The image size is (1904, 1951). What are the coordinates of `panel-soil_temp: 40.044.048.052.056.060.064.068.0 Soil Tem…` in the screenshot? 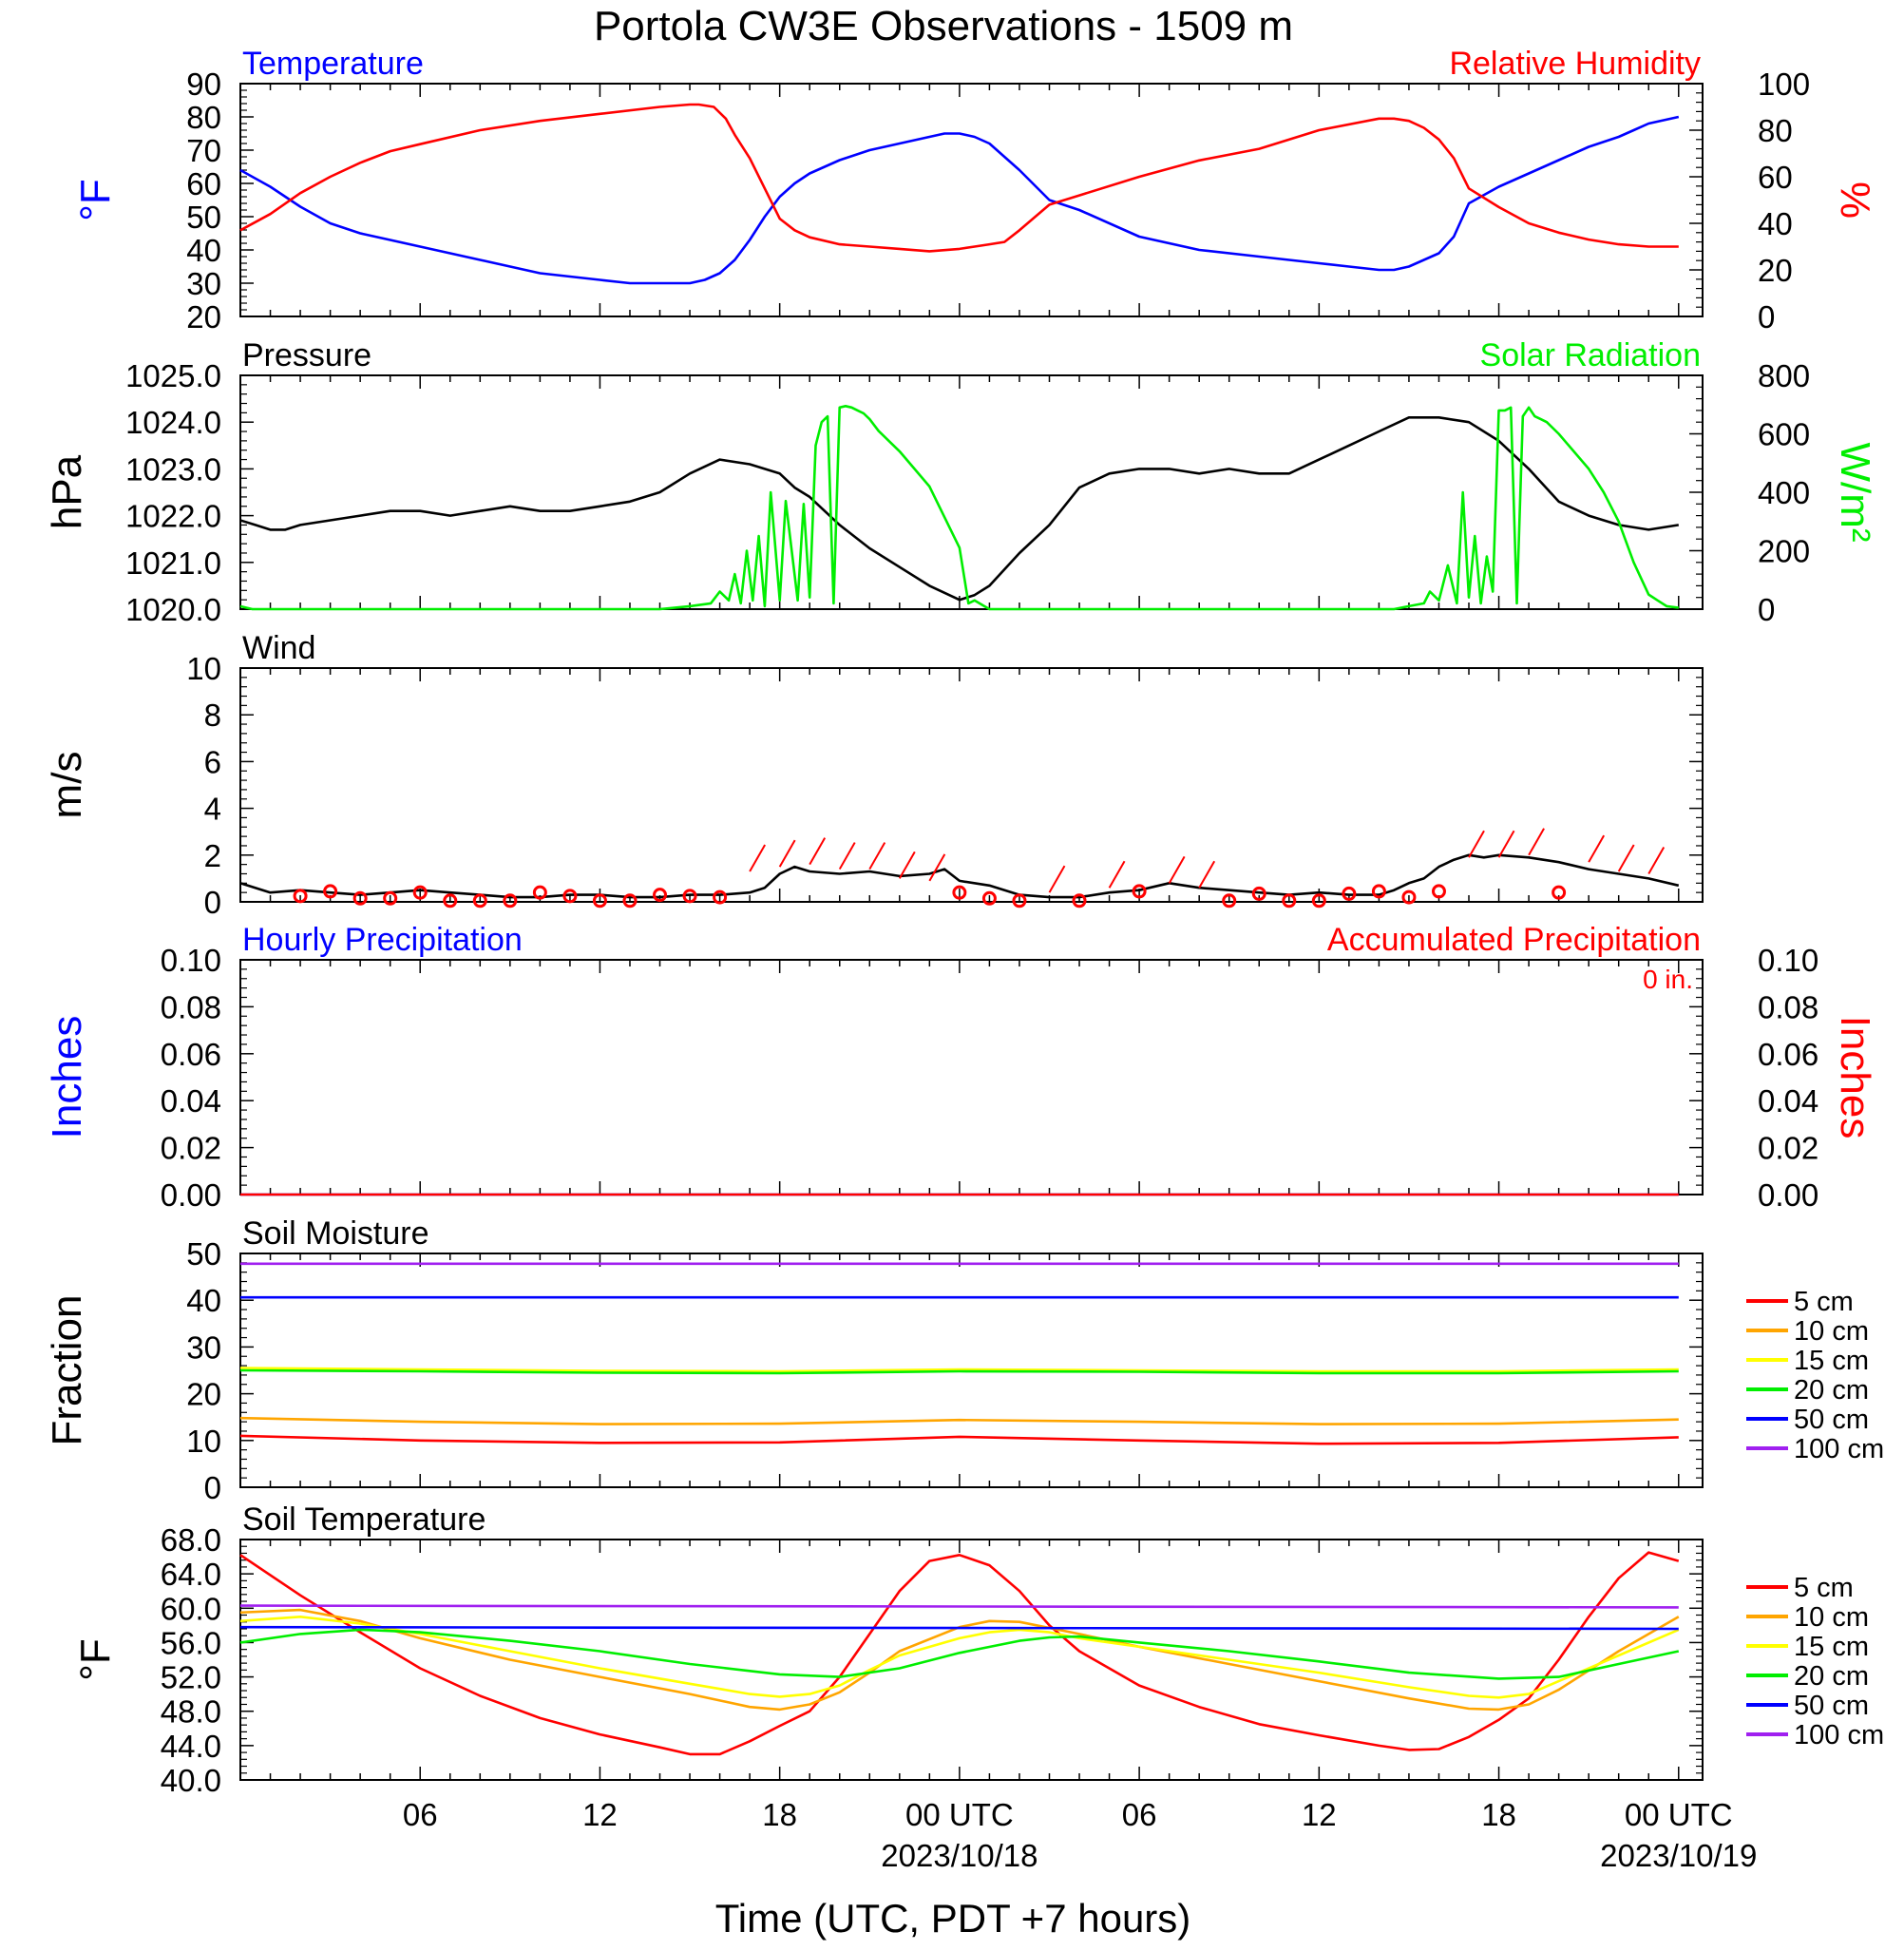 It's located at (978, 1650).